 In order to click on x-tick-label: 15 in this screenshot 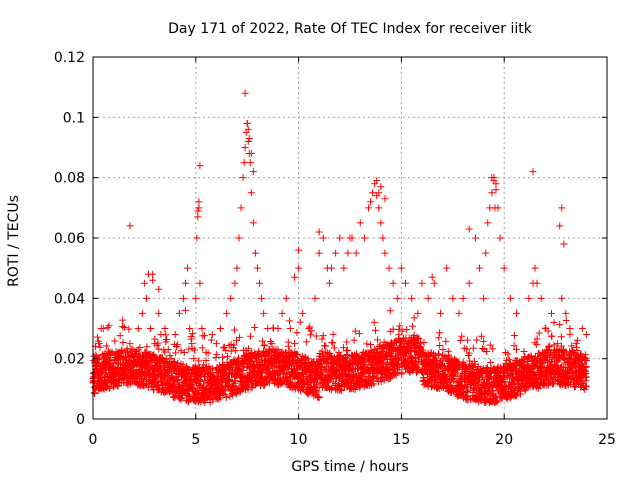, I will do `click(401, 440)`.